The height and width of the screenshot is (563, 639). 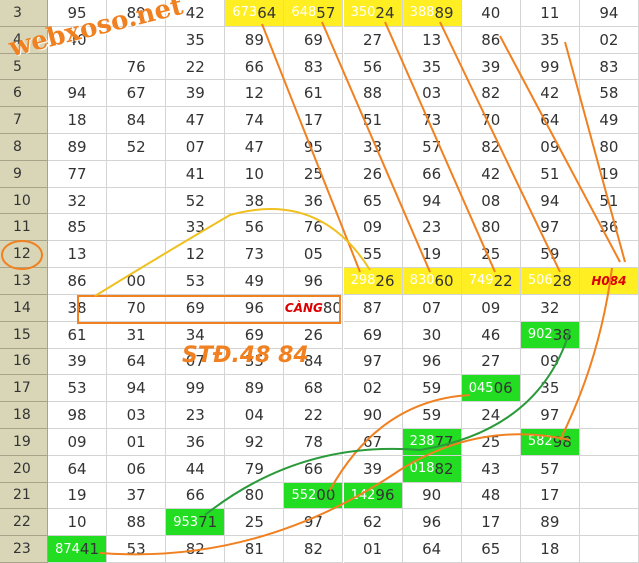 What do you see at coordinates (332, 307) in the screenshot?
I see `cell-value: 80` at bounding box center [332, 307].